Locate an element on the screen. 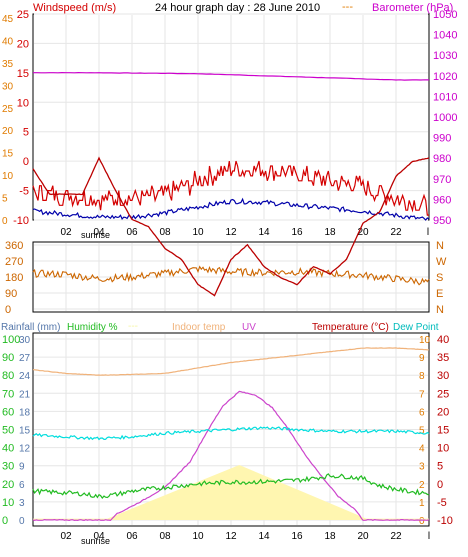 This screenshot has width=468, height=557. barometer-tick: 1050 is located at coordinates (445, 15).